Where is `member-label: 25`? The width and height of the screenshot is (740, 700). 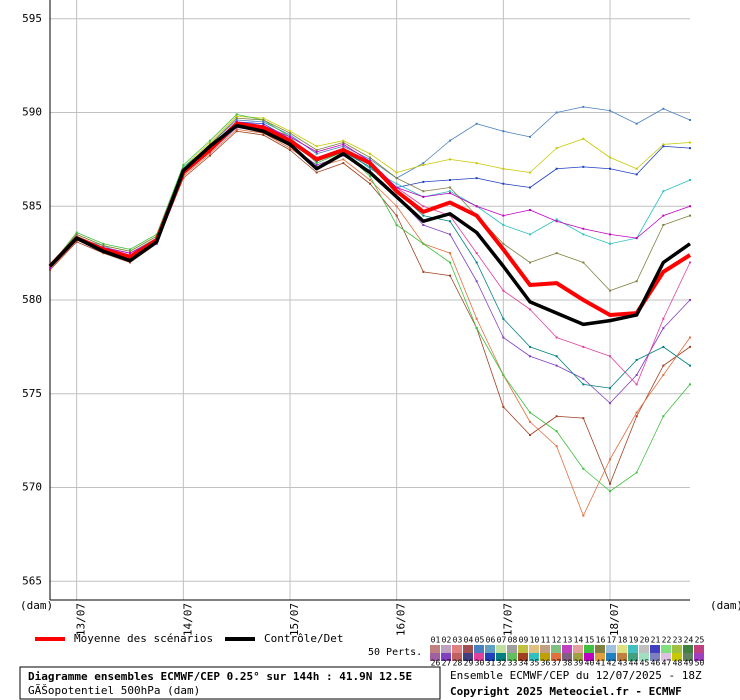
member-label: 25 is located at coordinates (700, 640).